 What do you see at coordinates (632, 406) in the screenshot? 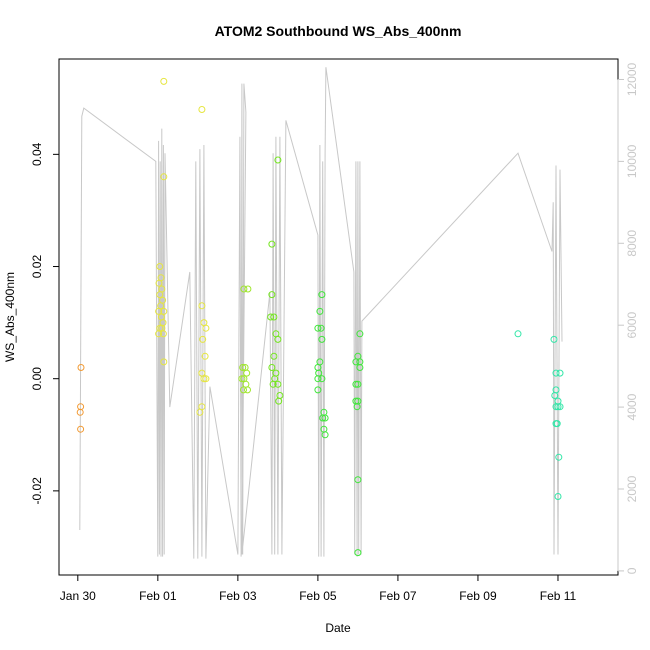
I see `y2-tick-label: 4000` at bounding box center [632, 406].